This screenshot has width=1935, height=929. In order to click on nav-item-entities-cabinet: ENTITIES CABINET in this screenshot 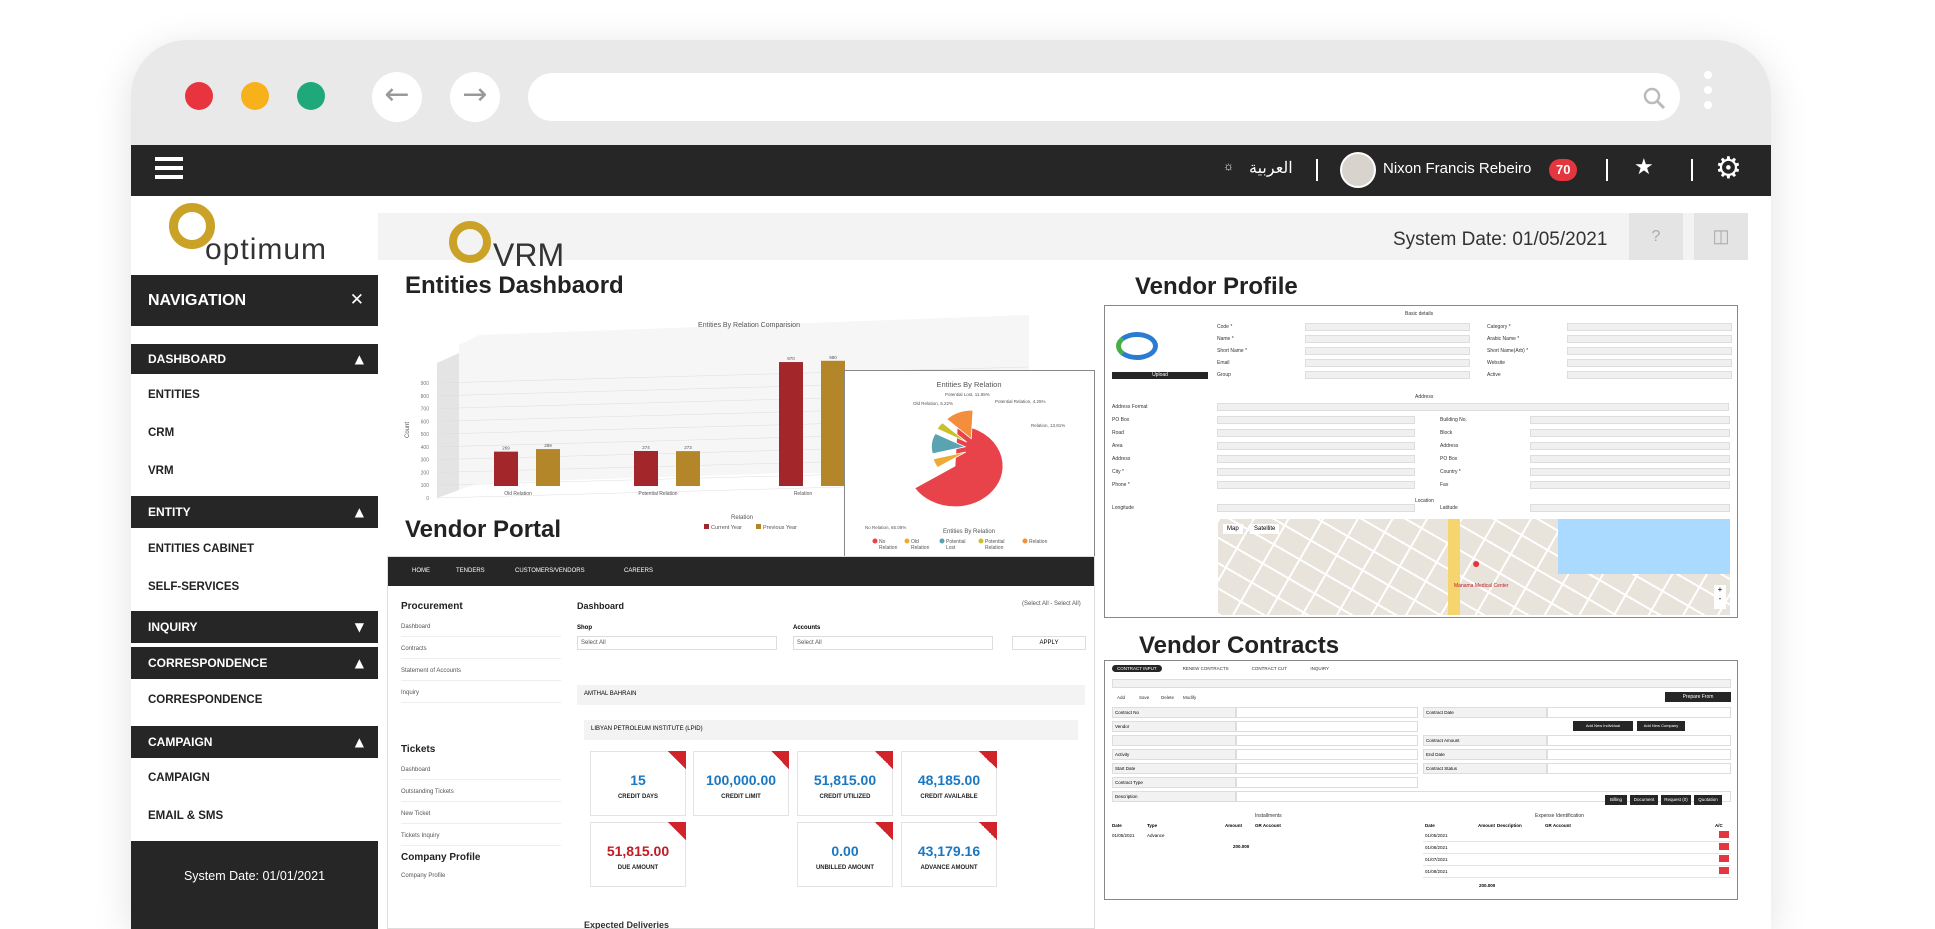, I will do `click(201, 549)`.